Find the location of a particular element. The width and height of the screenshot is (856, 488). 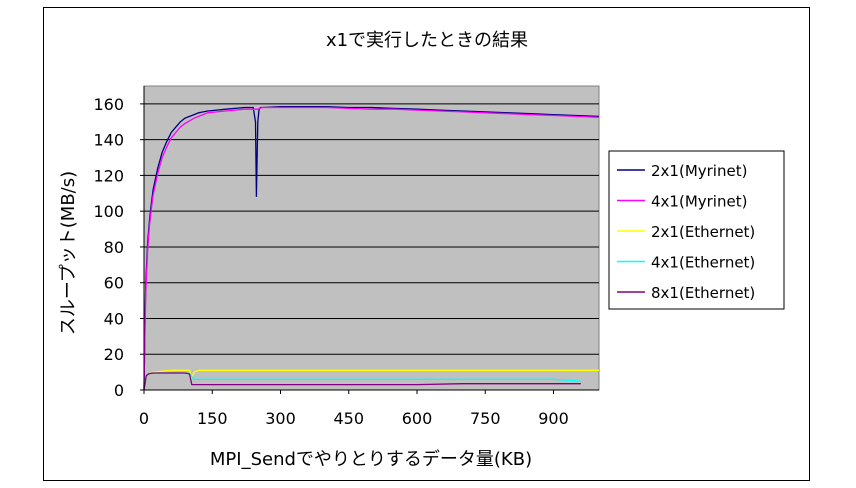

x-tick-label: 0 is located at coordinates (144, 418).